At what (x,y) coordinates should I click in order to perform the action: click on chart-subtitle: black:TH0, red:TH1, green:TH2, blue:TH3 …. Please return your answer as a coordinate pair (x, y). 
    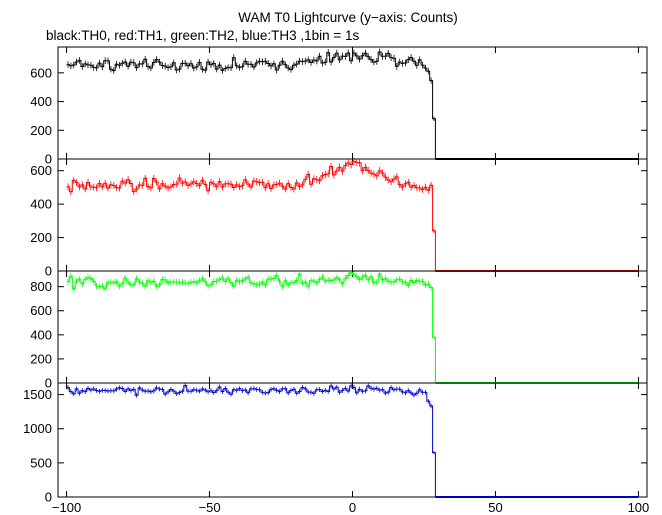
    Looking at the image, I should click on (203, 35).